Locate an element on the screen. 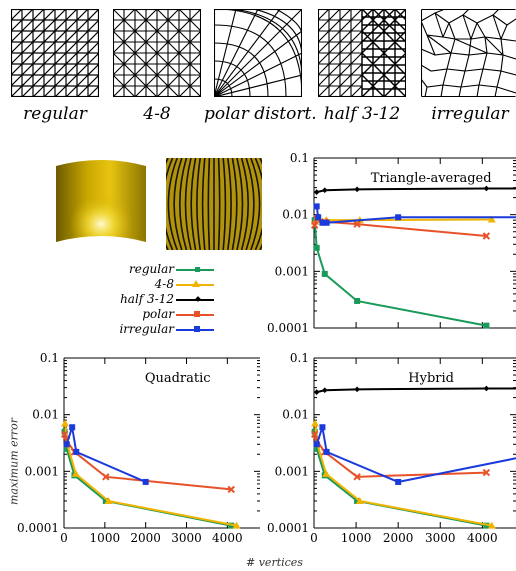  series-line-polar is located at coordinates (400, 456).